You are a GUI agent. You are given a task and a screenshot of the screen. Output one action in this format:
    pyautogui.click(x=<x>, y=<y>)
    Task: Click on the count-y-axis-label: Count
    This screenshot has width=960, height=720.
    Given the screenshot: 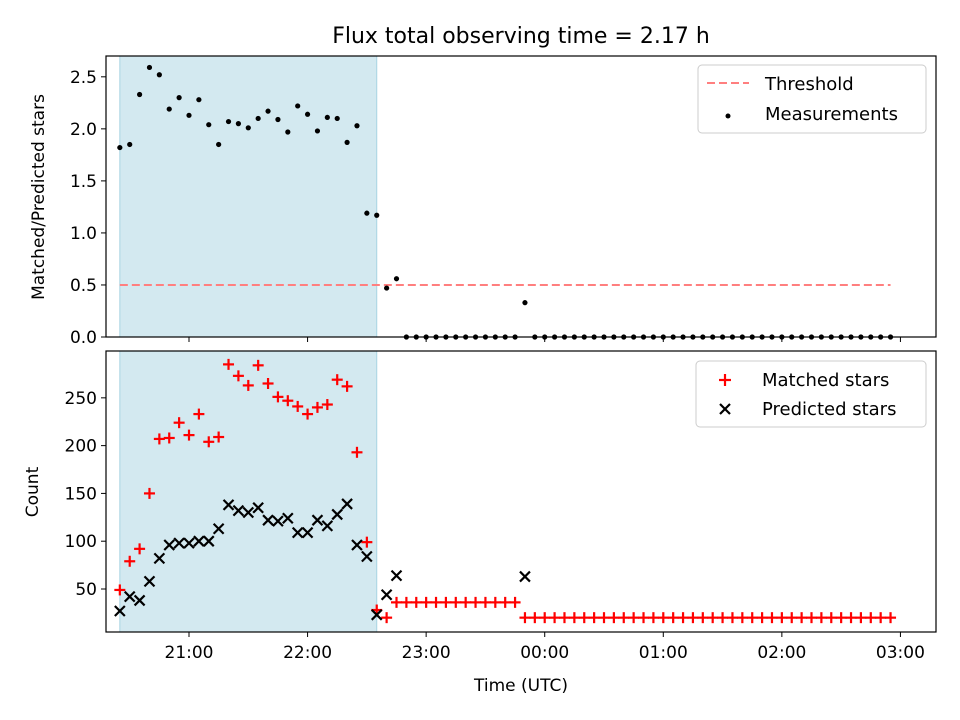 What is the action you would take?
    pyautogui.click(x=33, y=491)
    